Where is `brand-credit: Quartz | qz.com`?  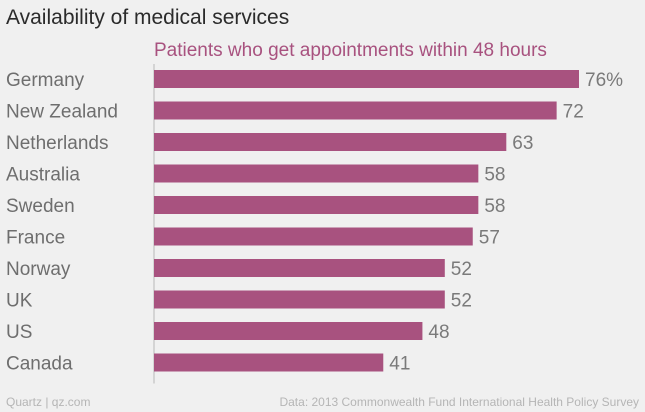
brand-credit: Quartz | qz.com is located at coordinates (48, 402).